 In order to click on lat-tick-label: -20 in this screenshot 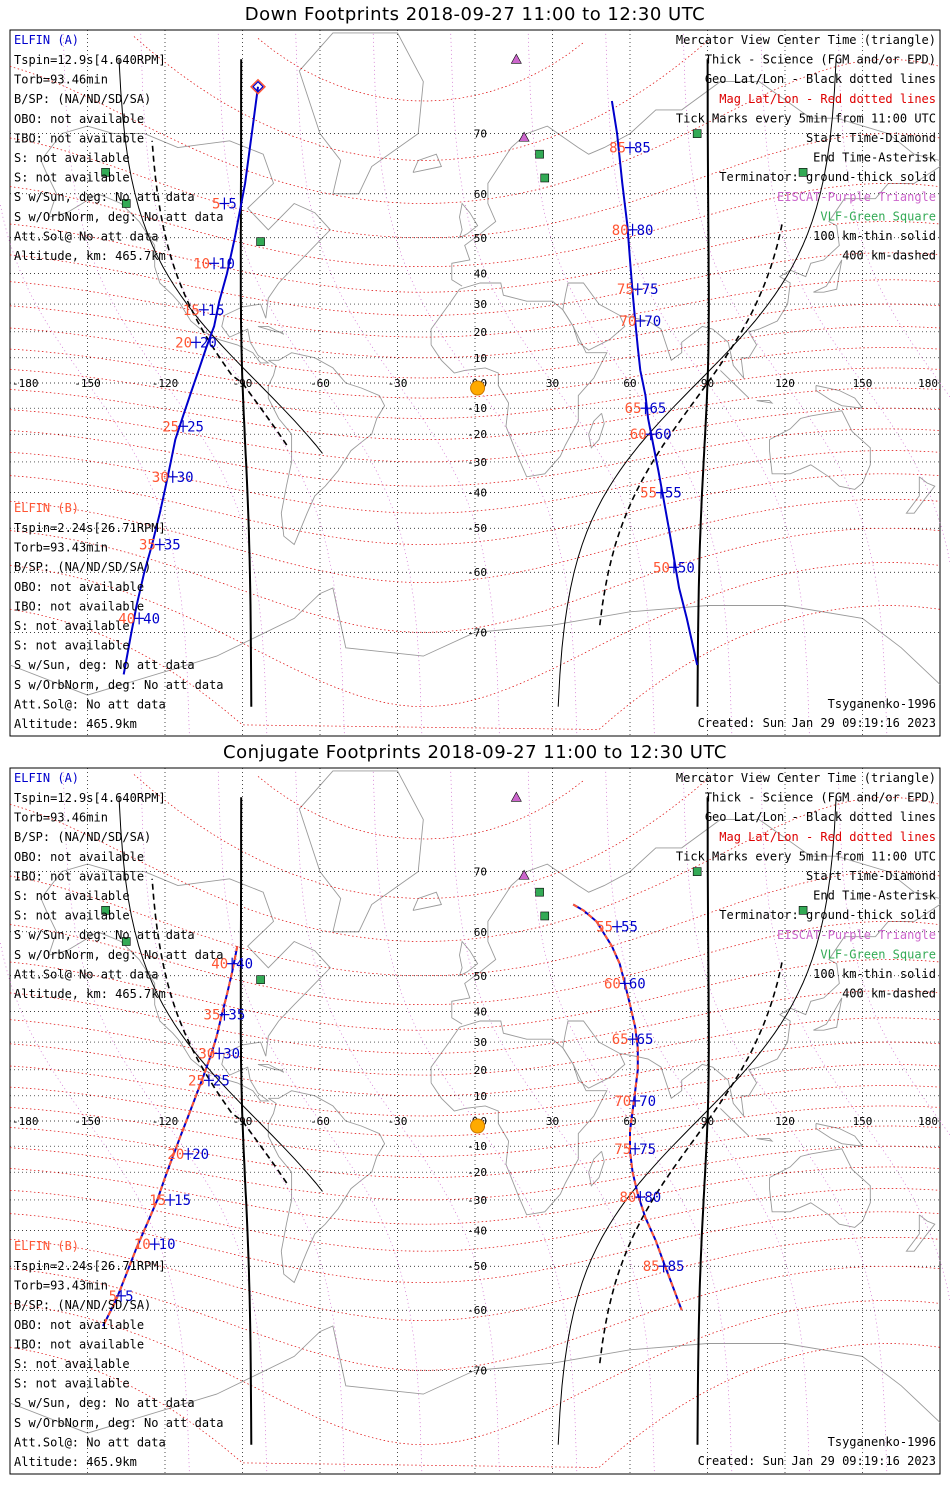, I will do `click(477, 1172)`.